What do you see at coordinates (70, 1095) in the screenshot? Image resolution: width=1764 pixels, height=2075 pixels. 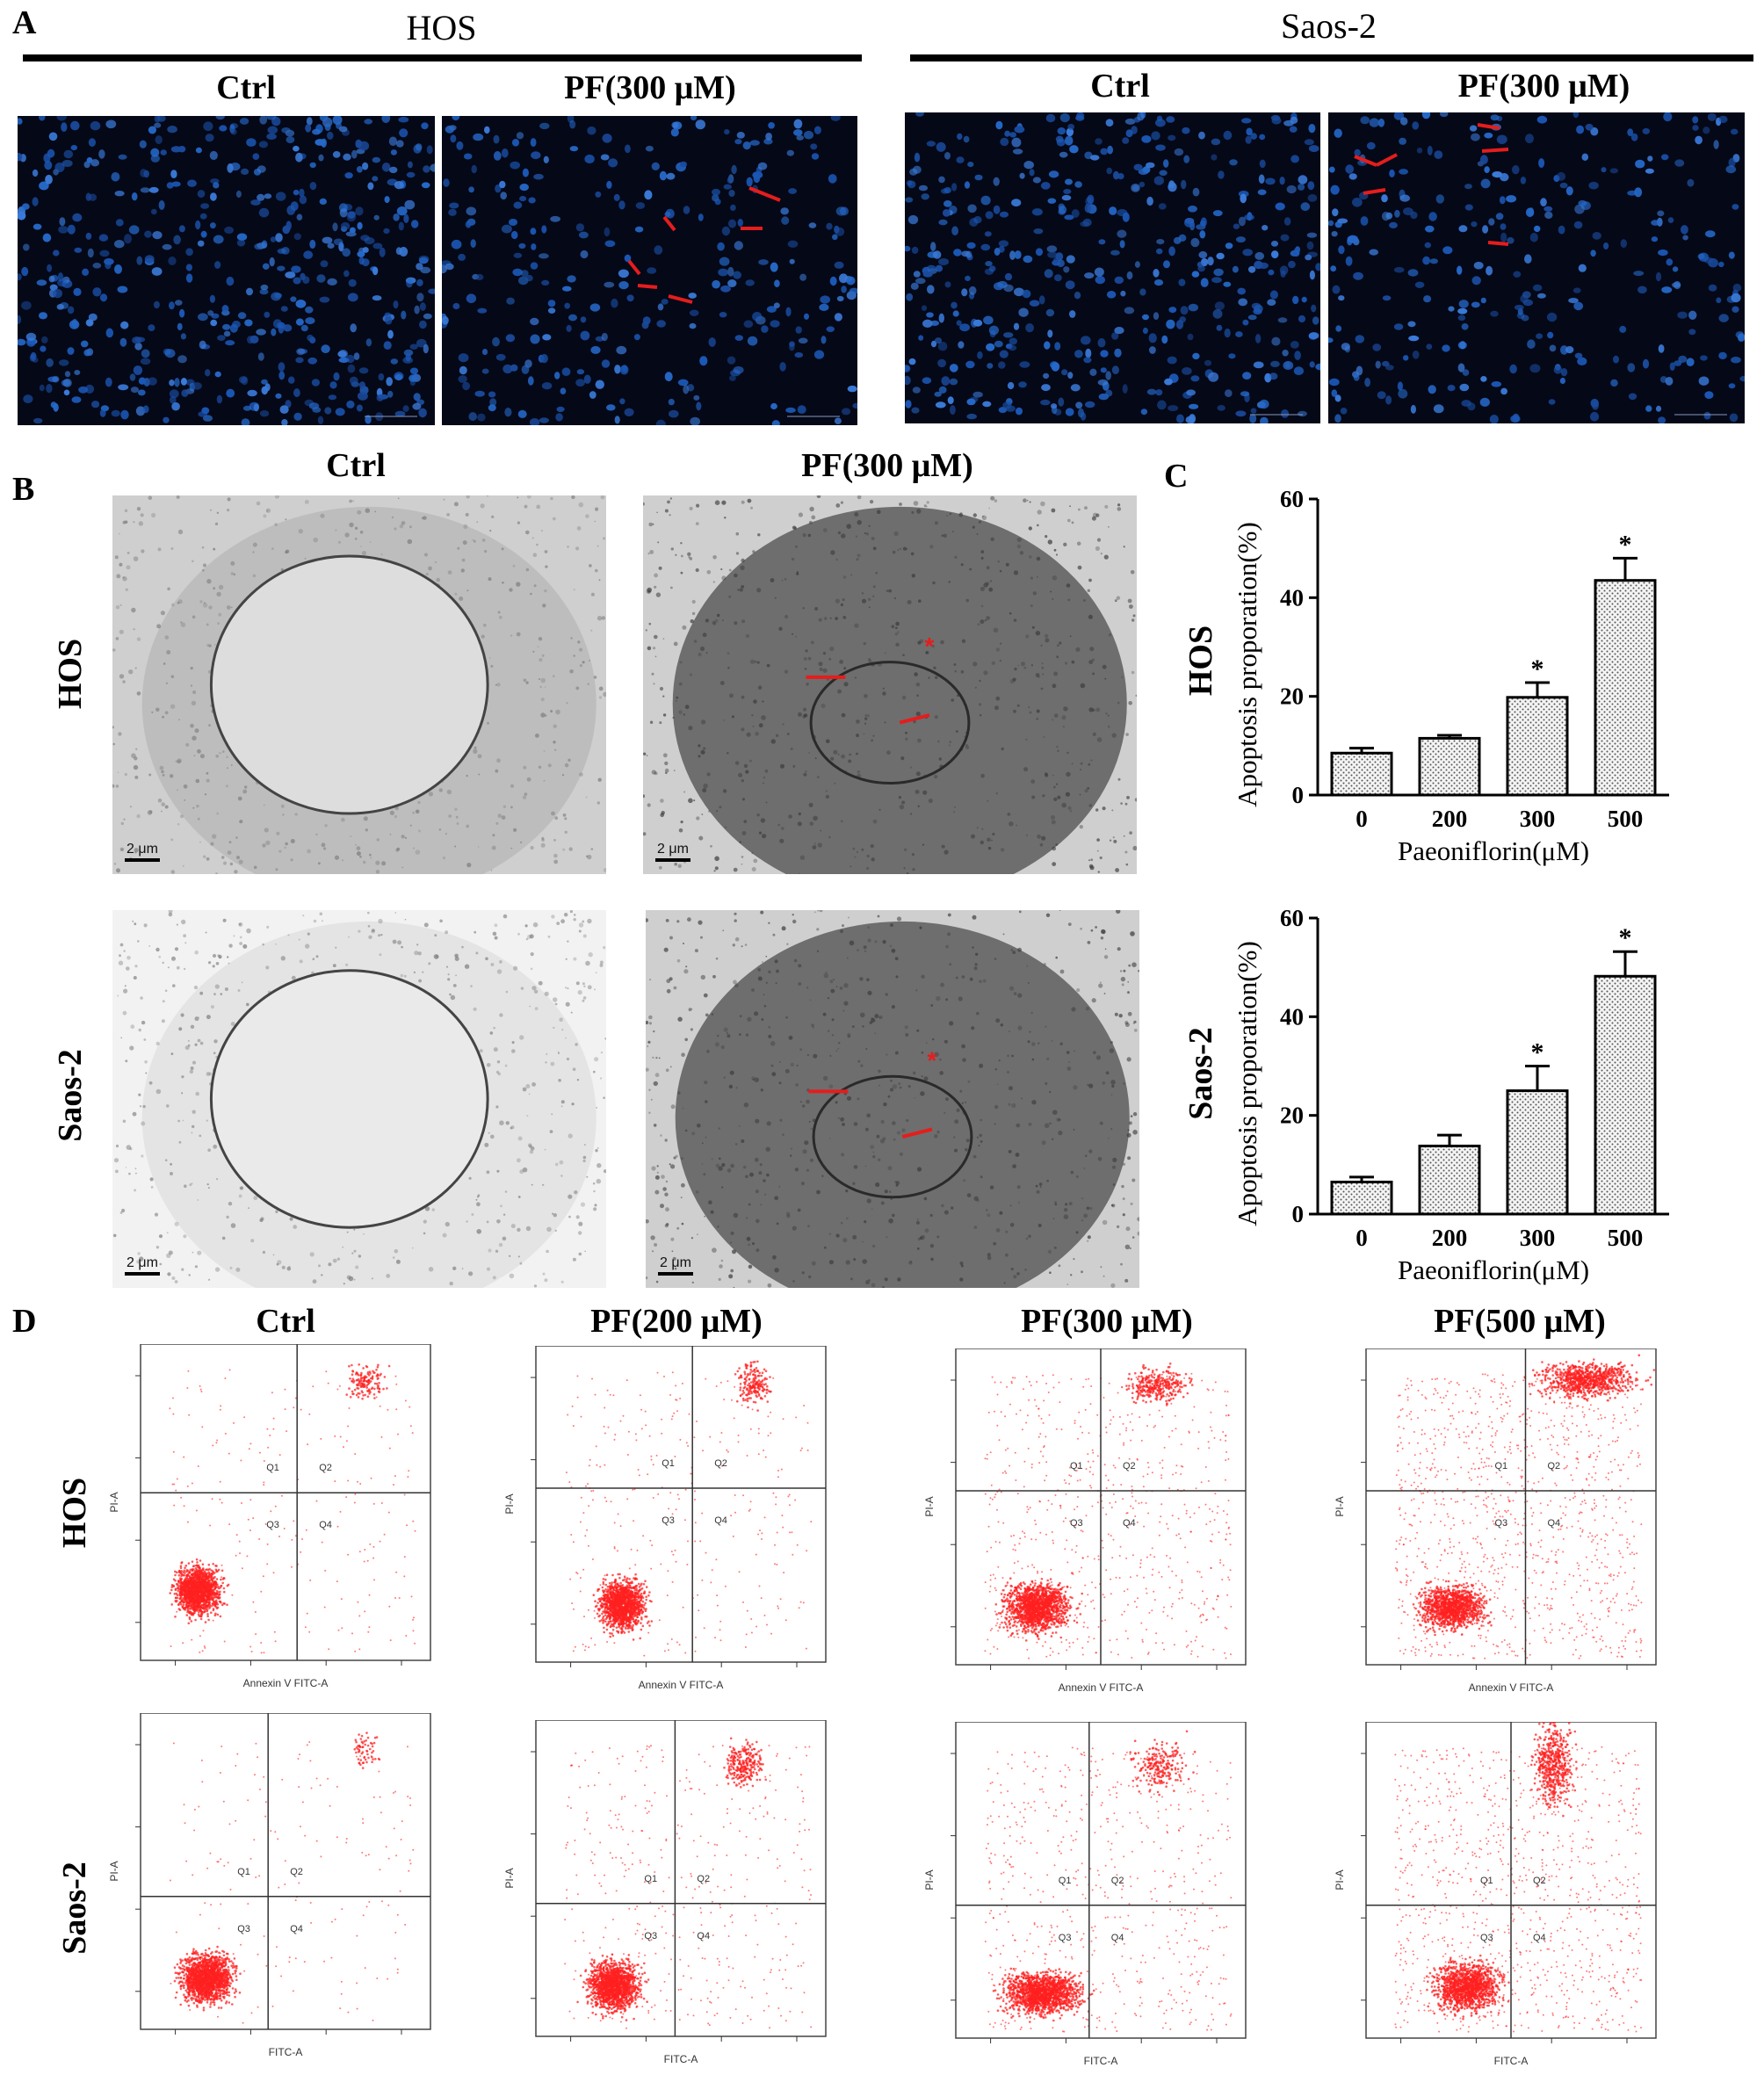 I see `panel-b-row-saos: Saos-2` at bounding box center [70, 1095].